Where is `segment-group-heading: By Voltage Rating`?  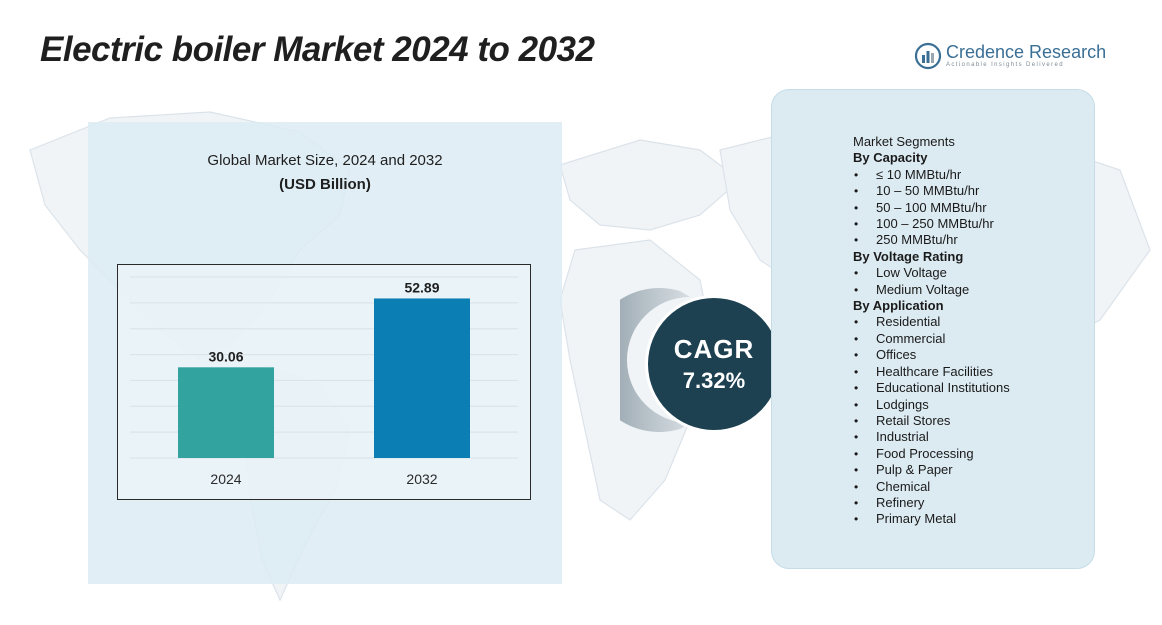
segment-group-heading: By Voltage Rating is located at coordinates (908, 256).